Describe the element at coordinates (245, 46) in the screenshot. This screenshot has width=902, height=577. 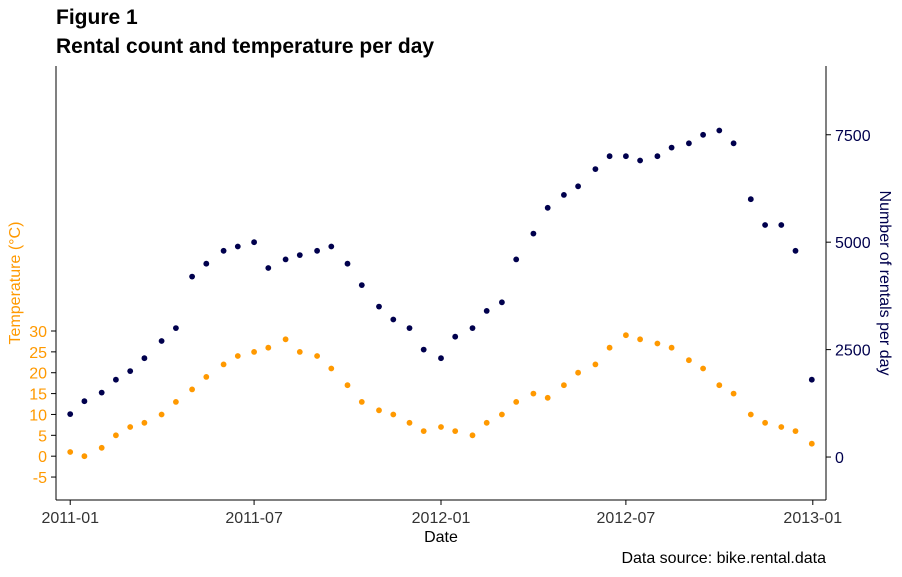
I see `chart-title: Rental count and temperature per day` at that location.